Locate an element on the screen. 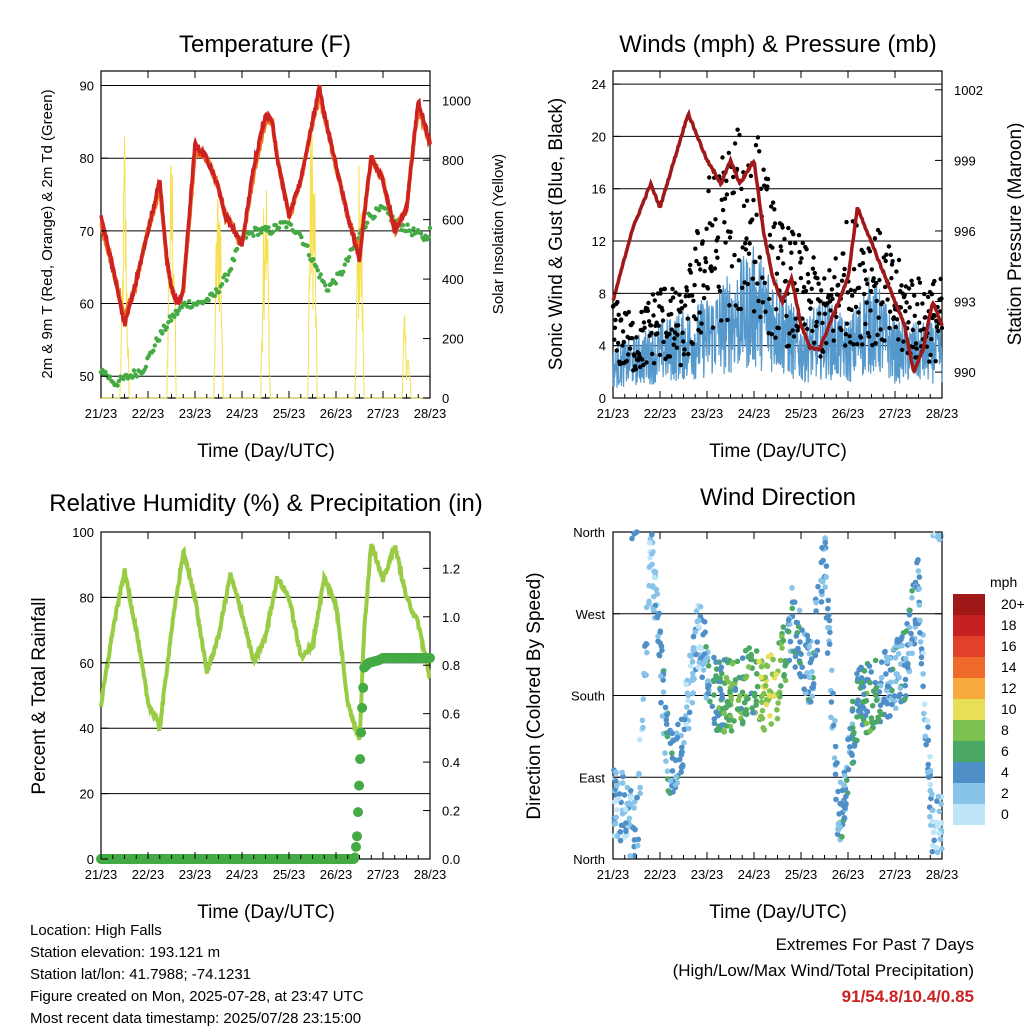 The image size is (1024, 1030). temperature-title: Temperature (F) is located at coordinates (265, 44).